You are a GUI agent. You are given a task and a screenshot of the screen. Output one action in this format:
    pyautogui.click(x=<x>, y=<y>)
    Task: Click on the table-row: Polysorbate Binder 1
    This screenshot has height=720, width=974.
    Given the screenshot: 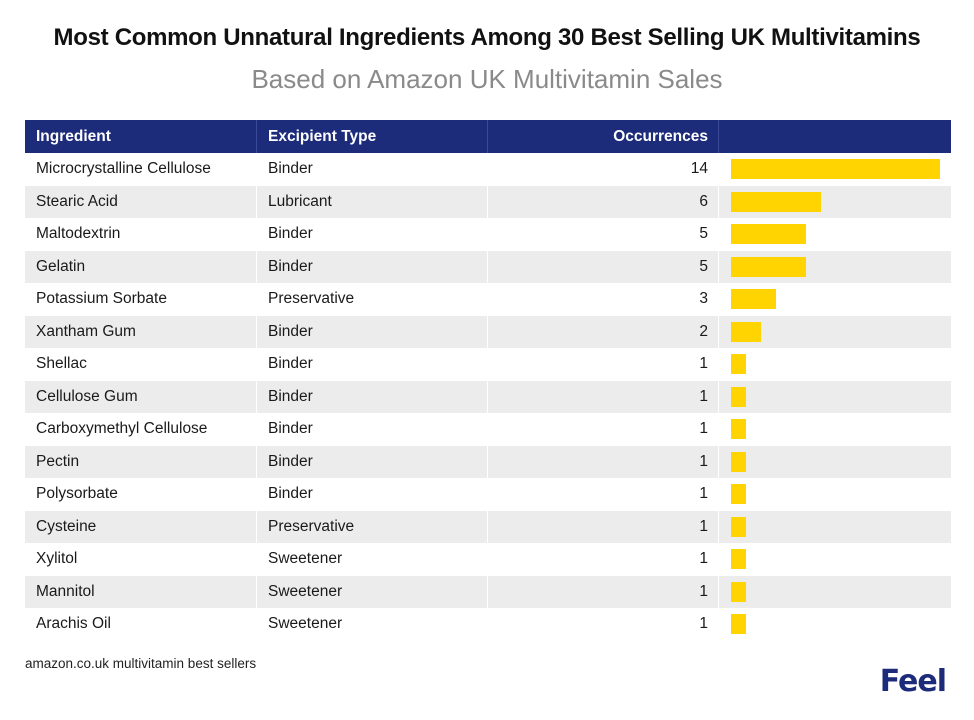 What is the action you would take?
    pyautogui.click(x=488, y=494)
    